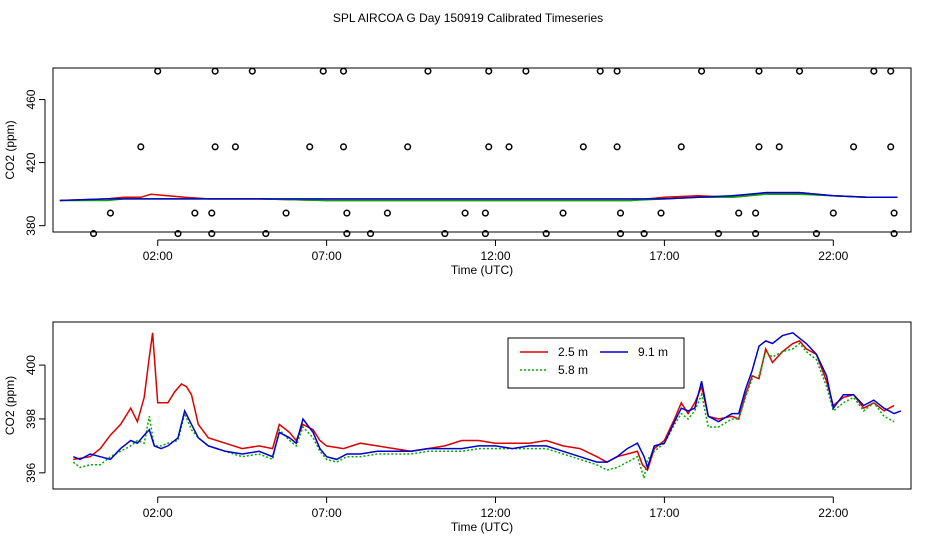 The image size is (936, 545). What do you see at coordinates (478, 196) in the screenshot?
I see `series-line-9-1-m` at bounding box center [478, 196].